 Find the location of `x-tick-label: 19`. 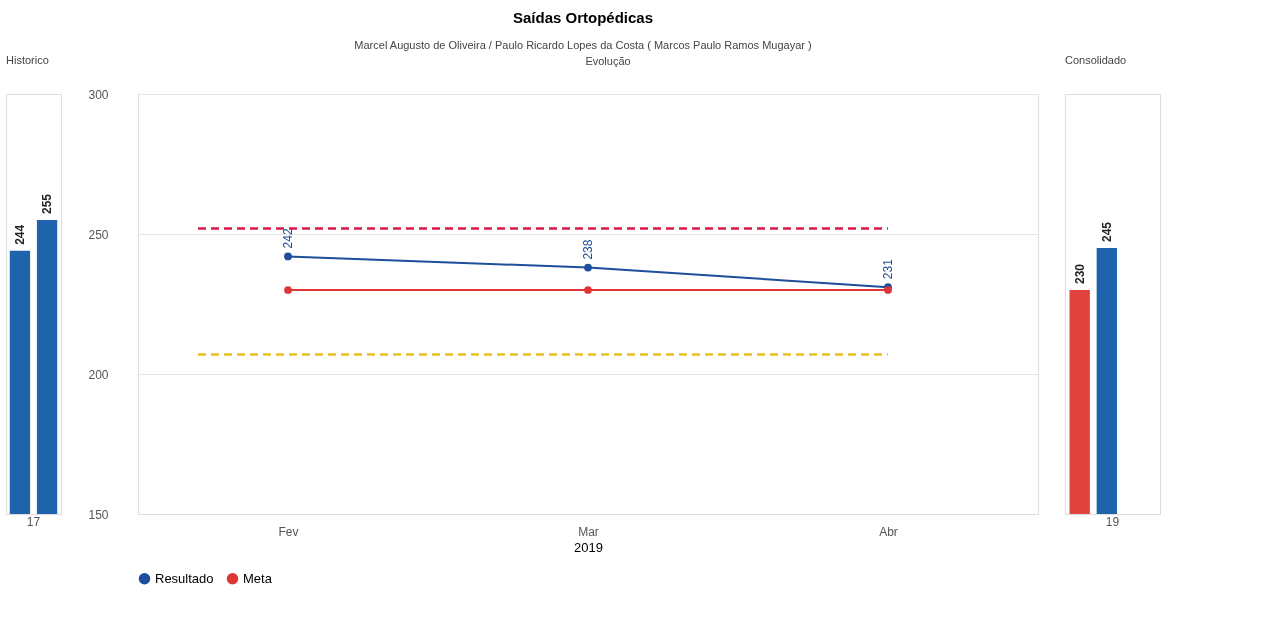

x-tick-label: 19 is located at coordinates (1112, 521).